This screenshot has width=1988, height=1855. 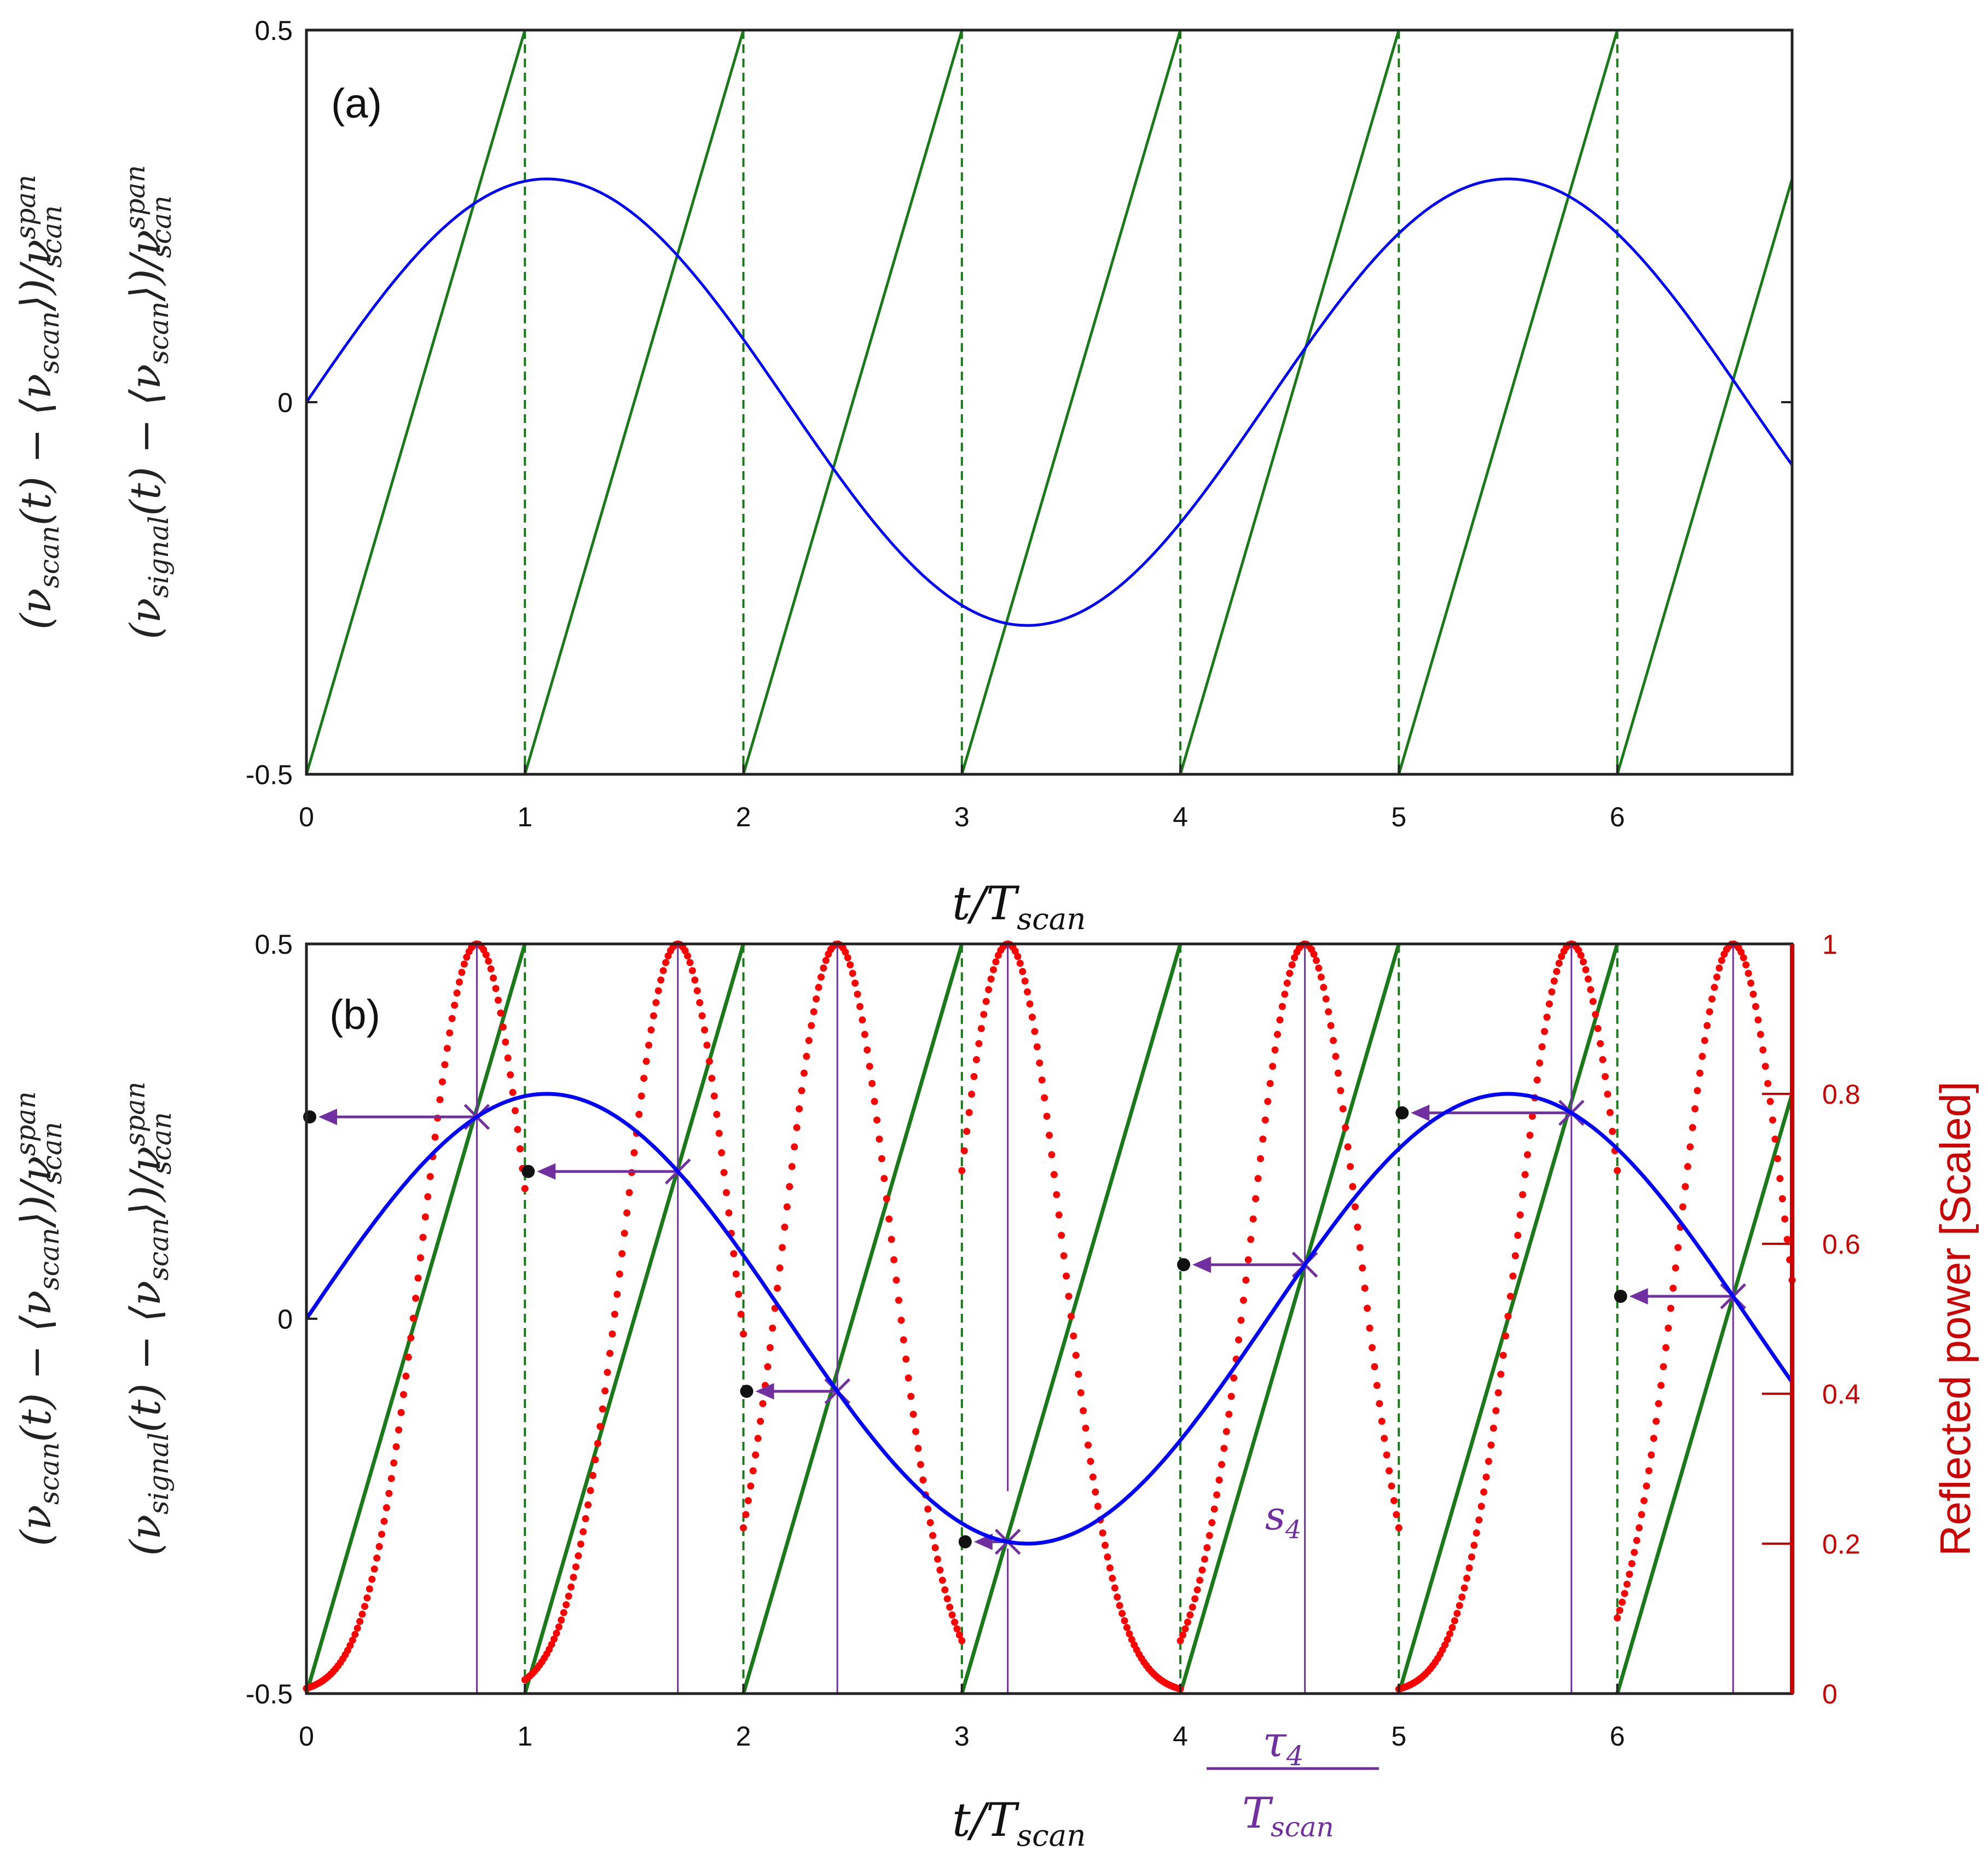 What do you see at coordinates (634, 403) in the screenshot?
I see `scan-ramp` at bounding box center [634, 403].